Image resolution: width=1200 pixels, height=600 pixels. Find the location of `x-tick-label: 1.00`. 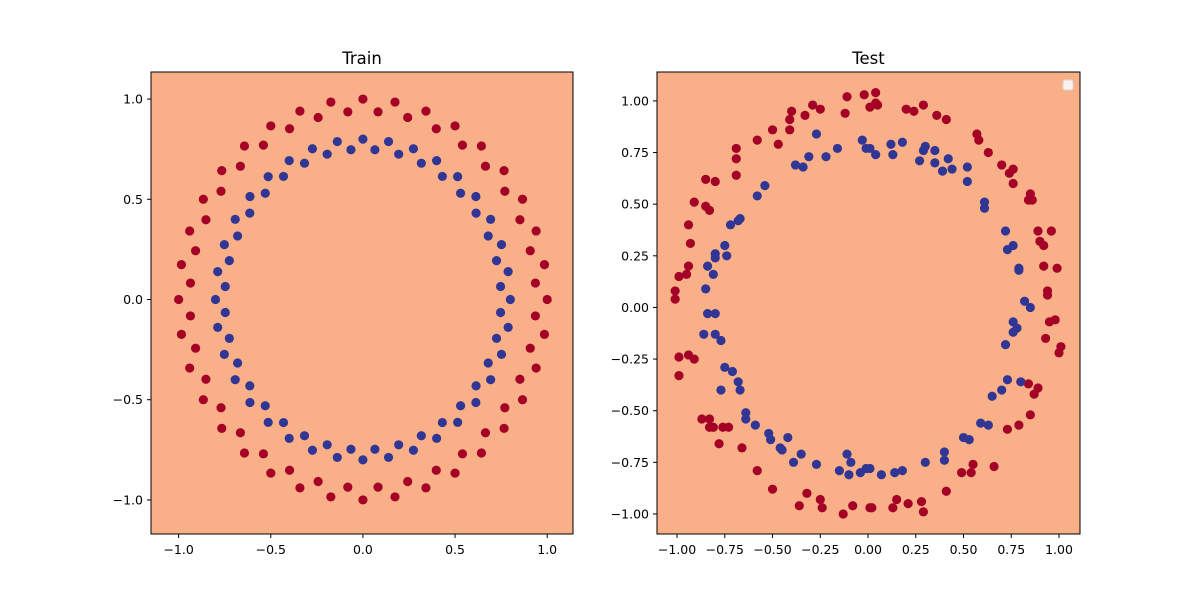

x-tick-label: 1.00 is located at coordinates (1059, 549).